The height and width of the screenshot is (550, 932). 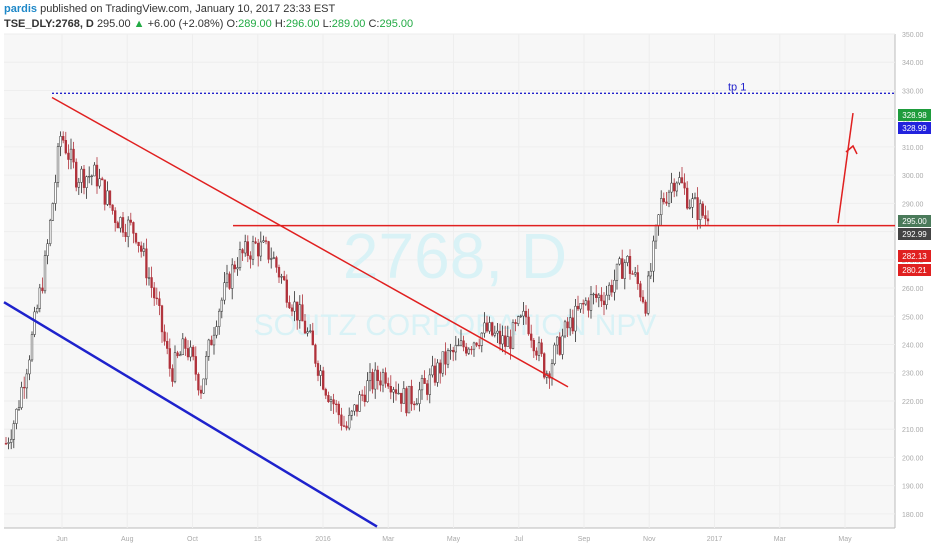 I want to click on last-price: 295.00, so click(x=113, y=24).